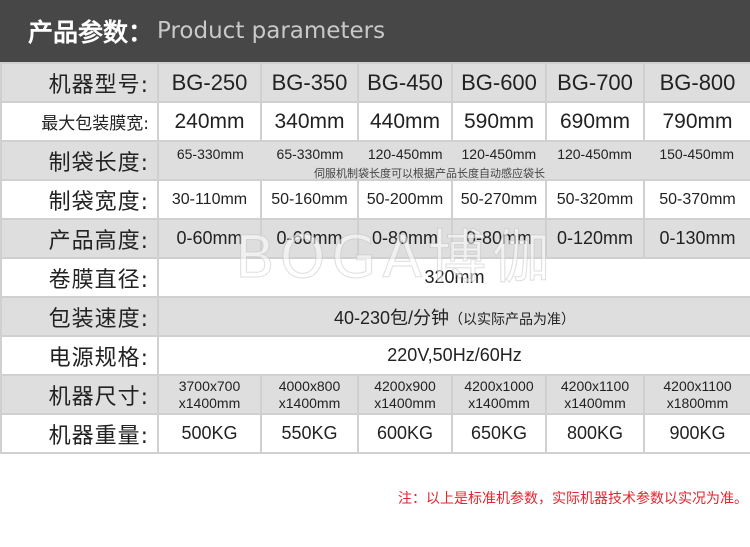 The image size is (750, 547). What do you see at coordinates (79, 199) in the screenshot?
I see `row-label: 制袋宽度:` at bounding box center [79, 199].